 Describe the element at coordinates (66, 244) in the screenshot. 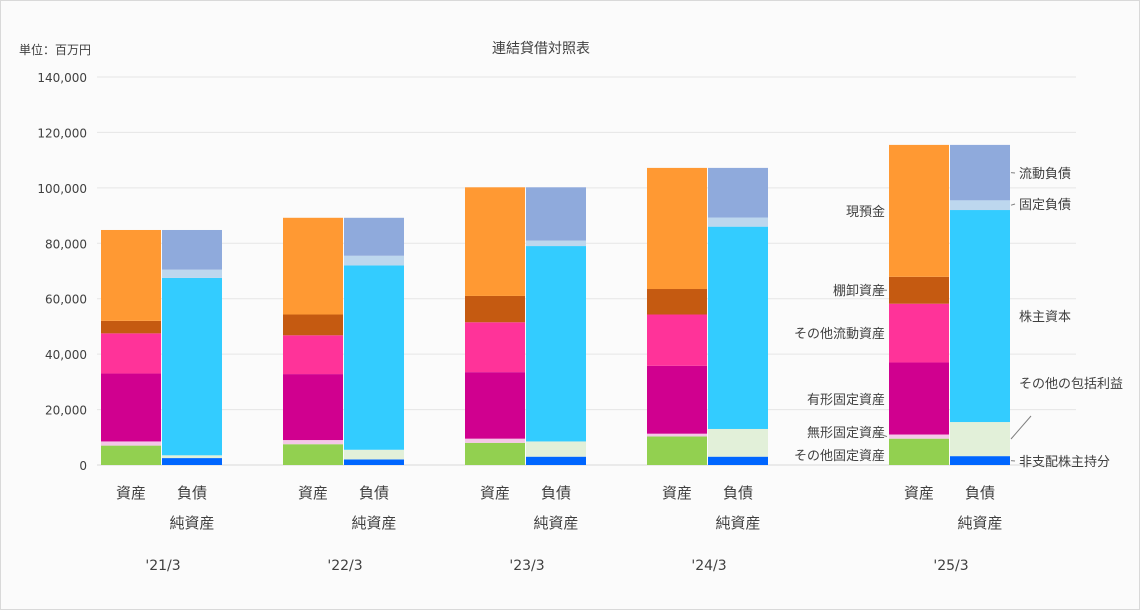

I see `y-tick-label: 80,000` at that location.